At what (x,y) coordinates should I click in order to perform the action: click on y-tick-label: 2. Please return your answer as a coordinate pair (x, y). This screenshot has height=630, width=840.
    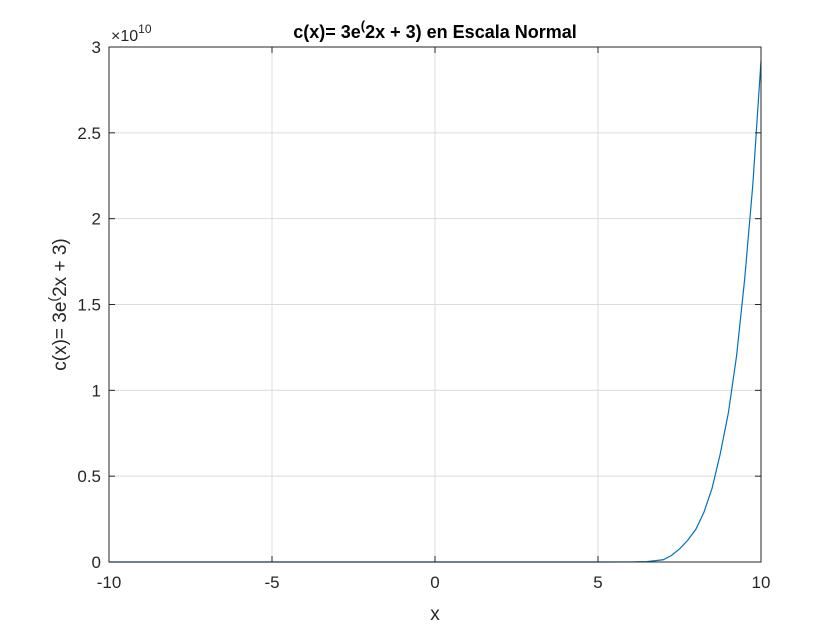
    Looking at the image, I should click on (96, 219).